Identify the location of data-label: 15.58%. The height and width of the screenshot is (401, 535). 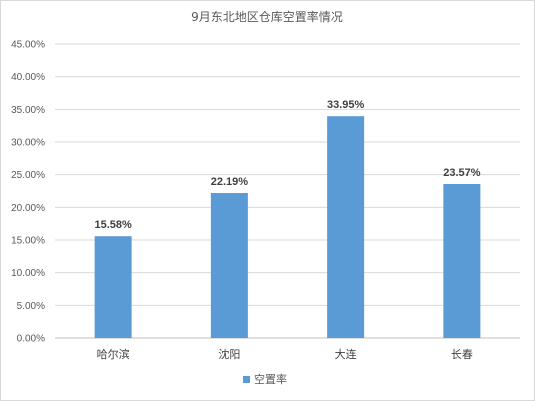
(113, 225).